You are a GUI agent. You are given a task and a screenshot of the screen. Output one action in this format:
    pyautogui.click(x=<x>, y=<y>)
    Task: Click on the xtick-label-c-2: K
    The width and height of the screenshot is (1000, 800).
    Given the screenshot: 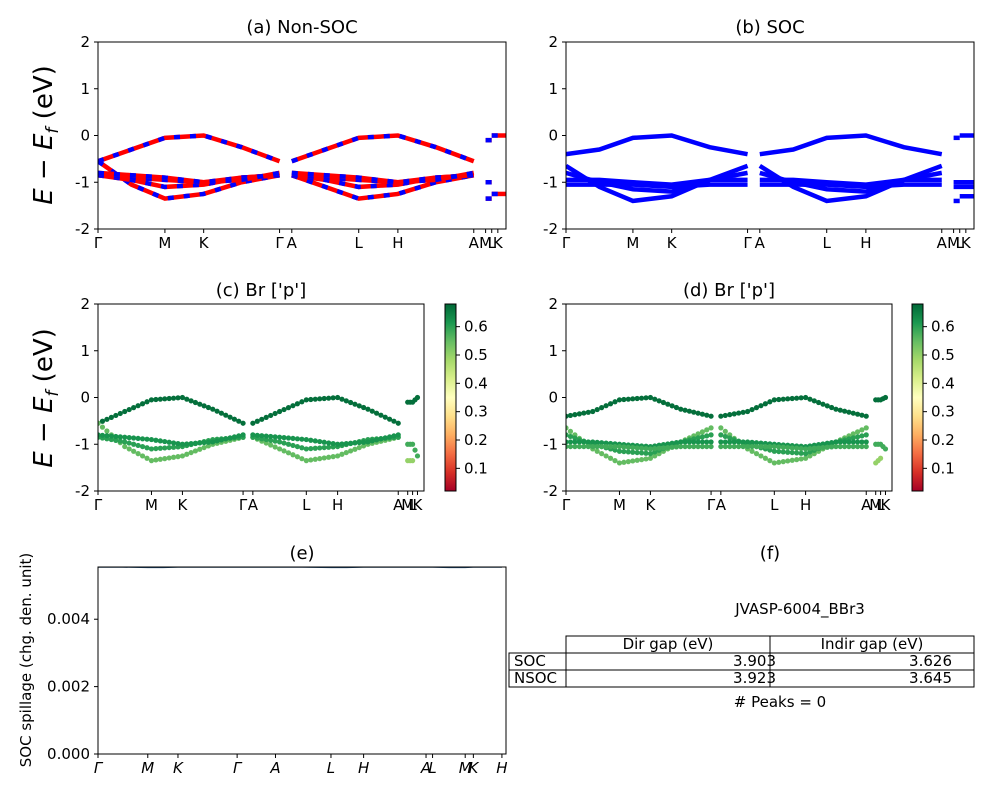 What is the action you would take?
    pyautogui.click(x=183, y=505)
    